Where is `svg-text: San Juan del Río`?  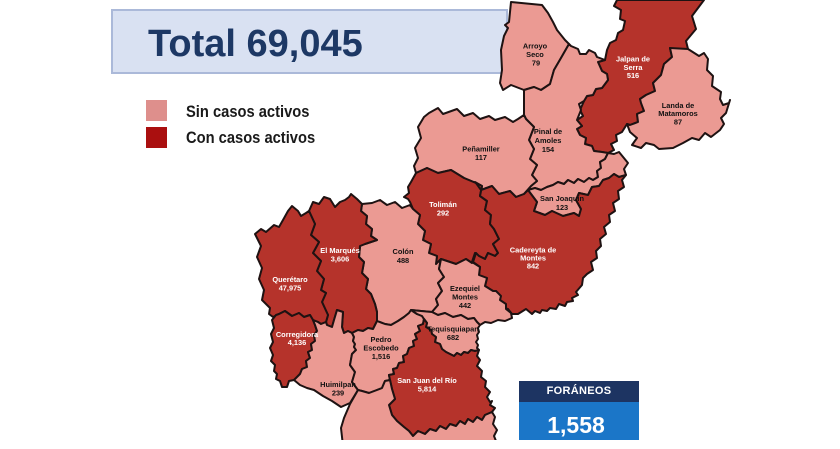 svg-text: San Juan del Río is located at coordinates (427, 380).